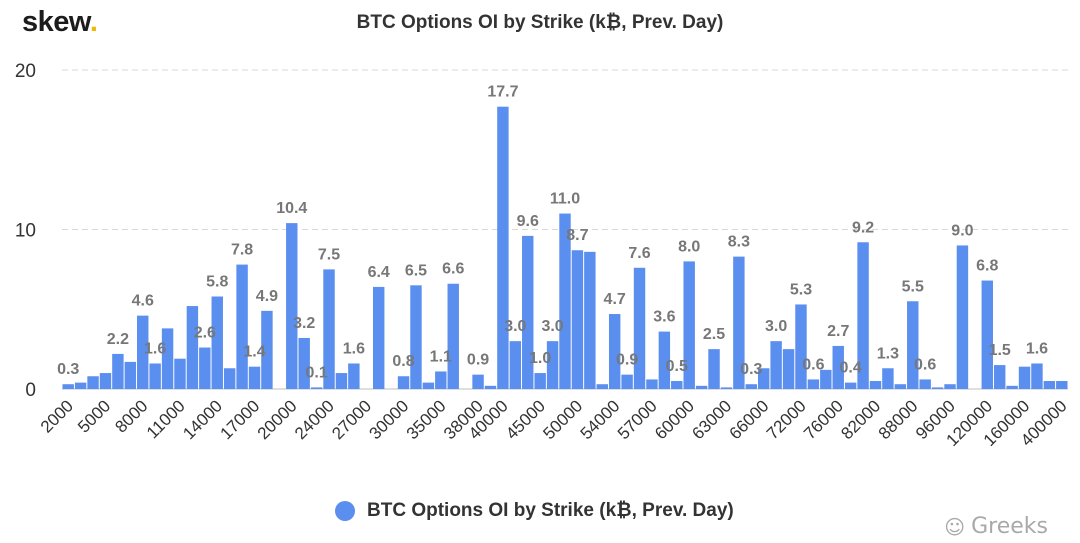 The height and width of the screenshot is (543, 1080). Describe the element at coordinates (68, 386) in the screenshot. I see `bar-2000` at that location.